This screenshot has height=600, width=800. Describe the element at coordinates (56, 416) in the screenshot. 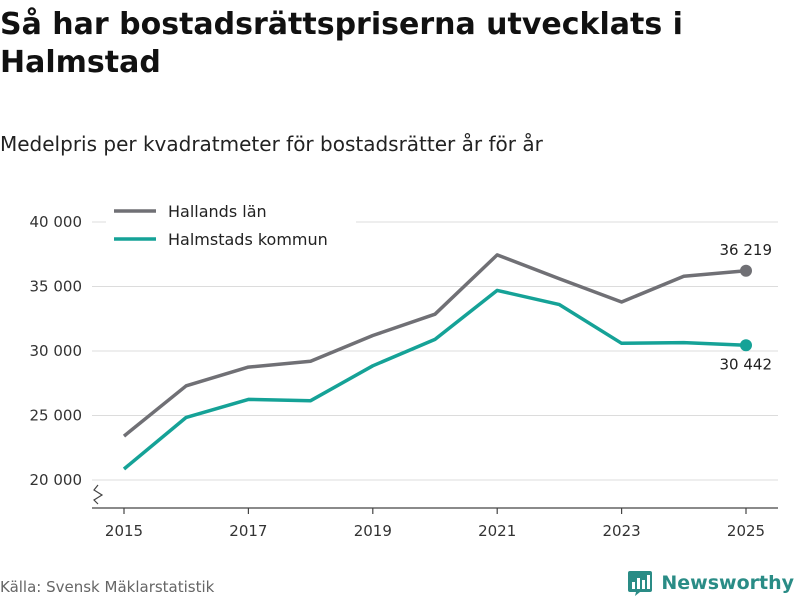

I see `y-tick-label: 25 000` at that location.